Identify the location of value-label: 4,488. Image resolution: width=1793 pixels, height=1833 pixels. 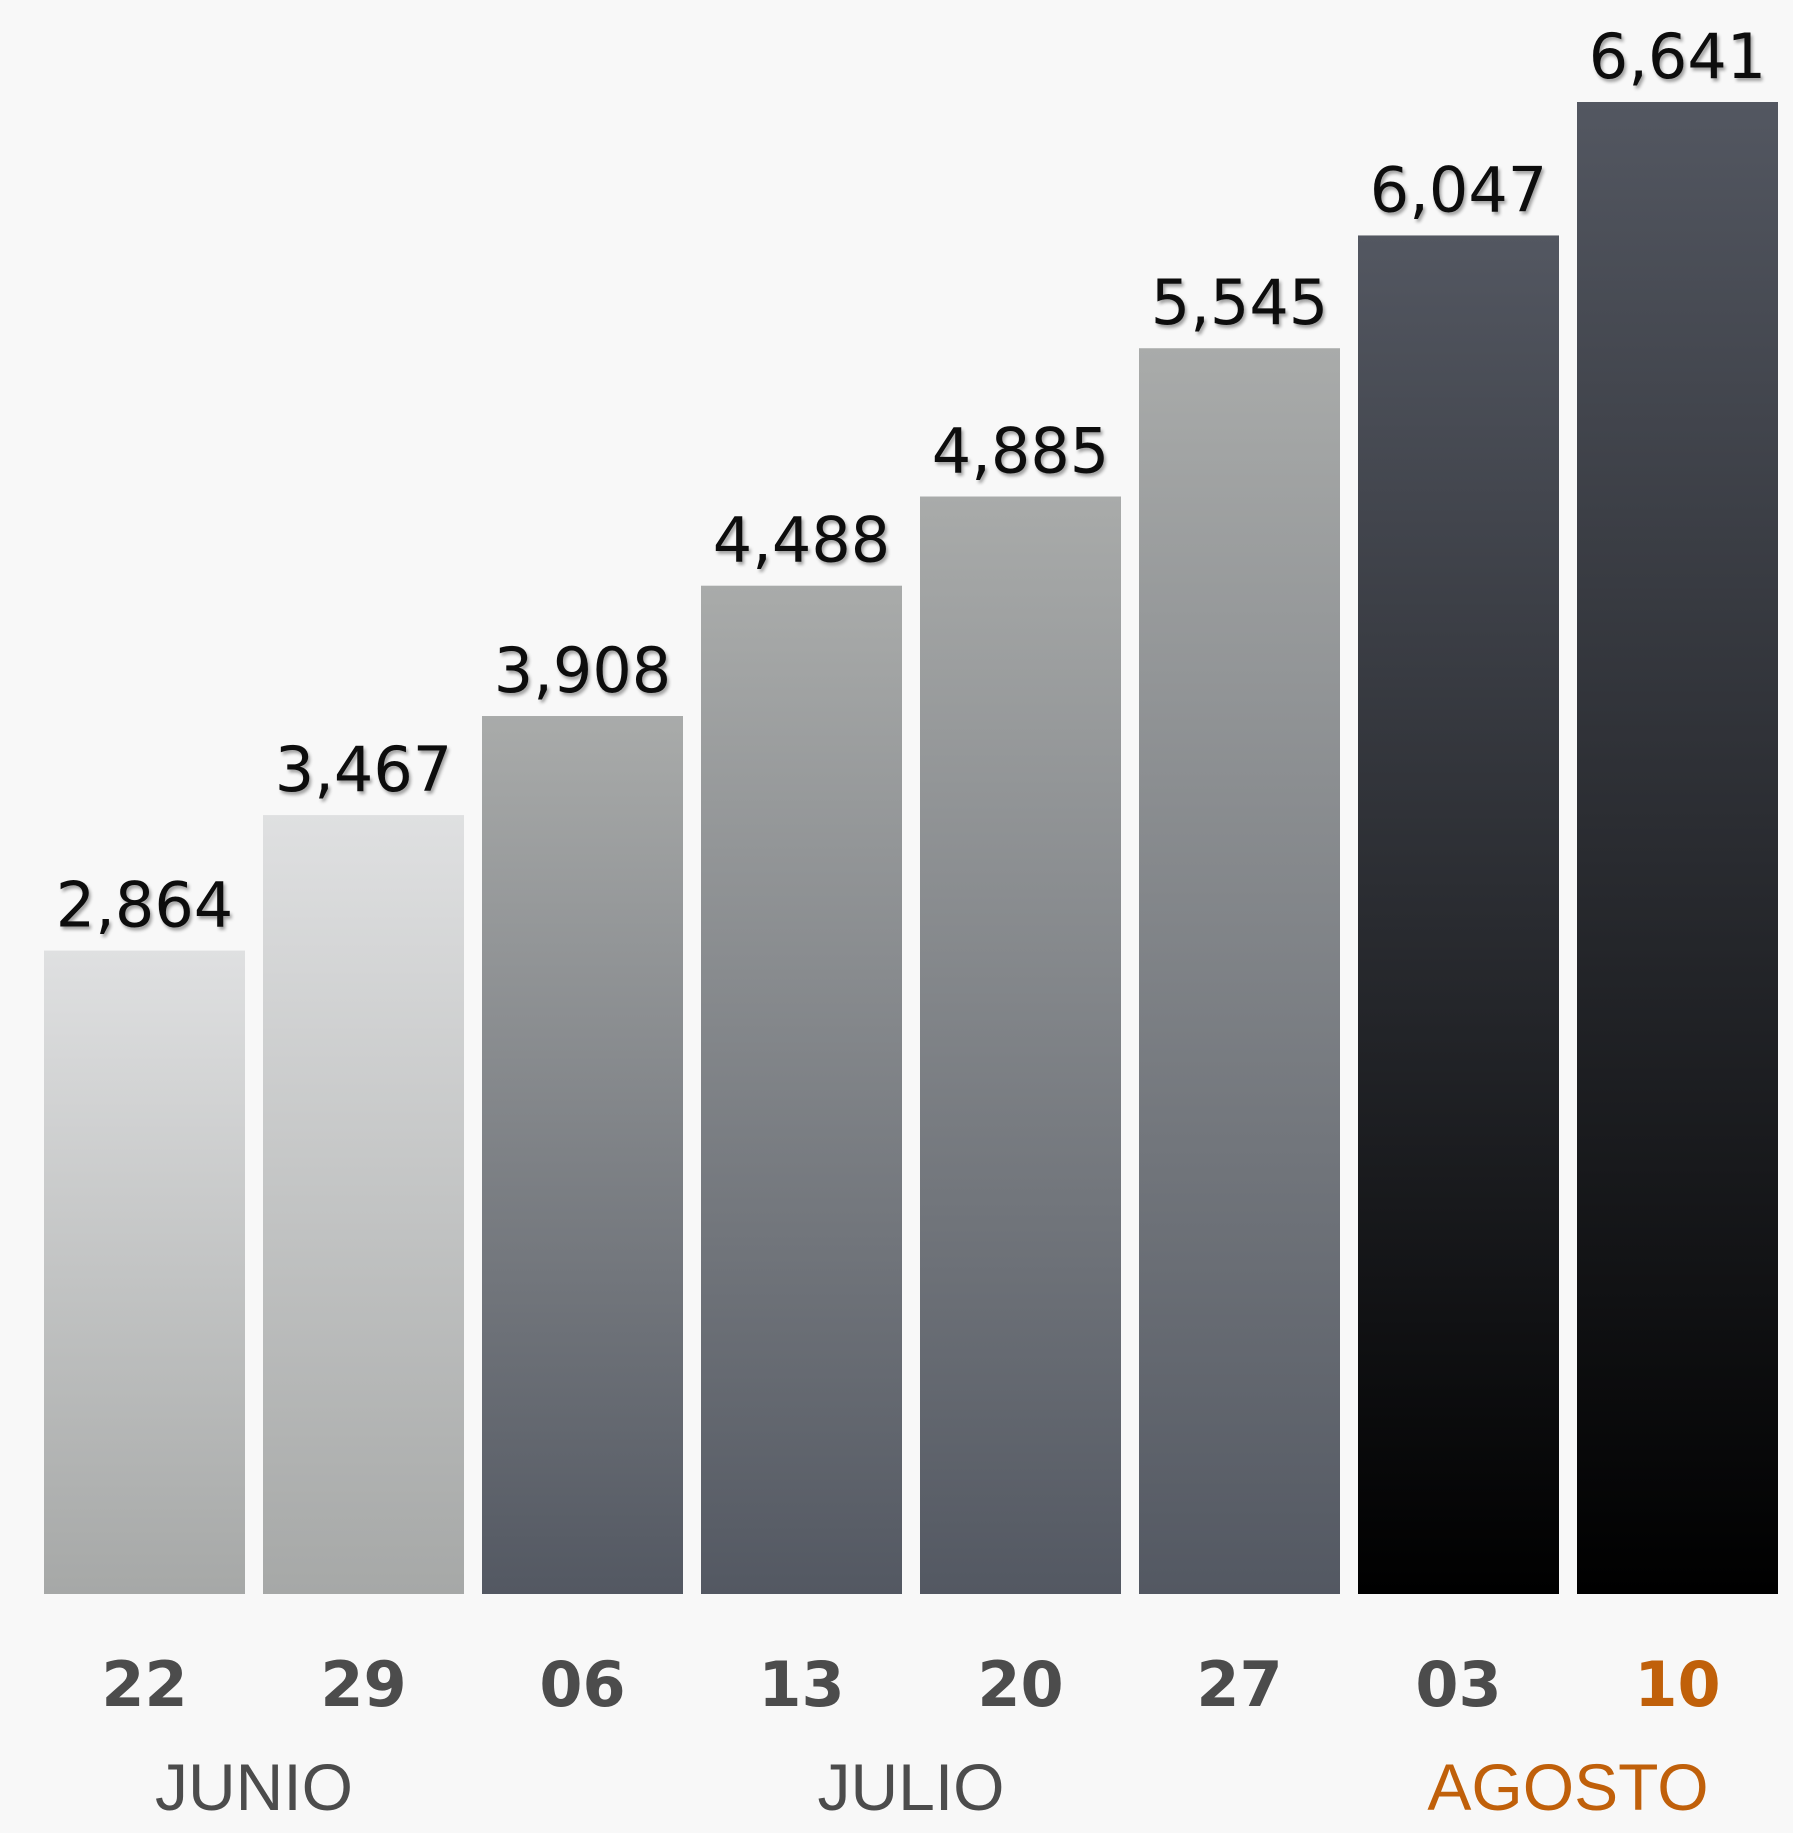
(802, 540).